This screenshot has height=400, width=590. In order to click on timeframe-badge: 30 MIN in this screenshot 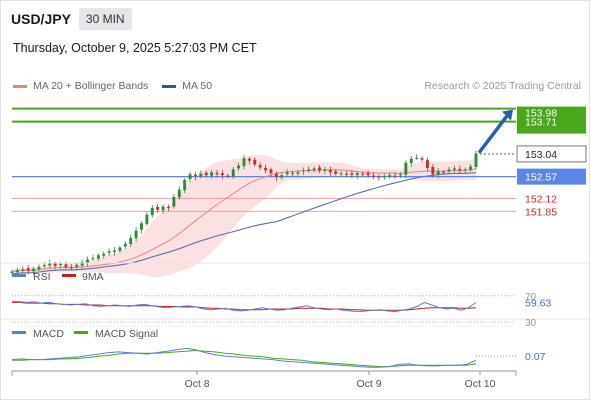, I will do `click(105, 19)`.